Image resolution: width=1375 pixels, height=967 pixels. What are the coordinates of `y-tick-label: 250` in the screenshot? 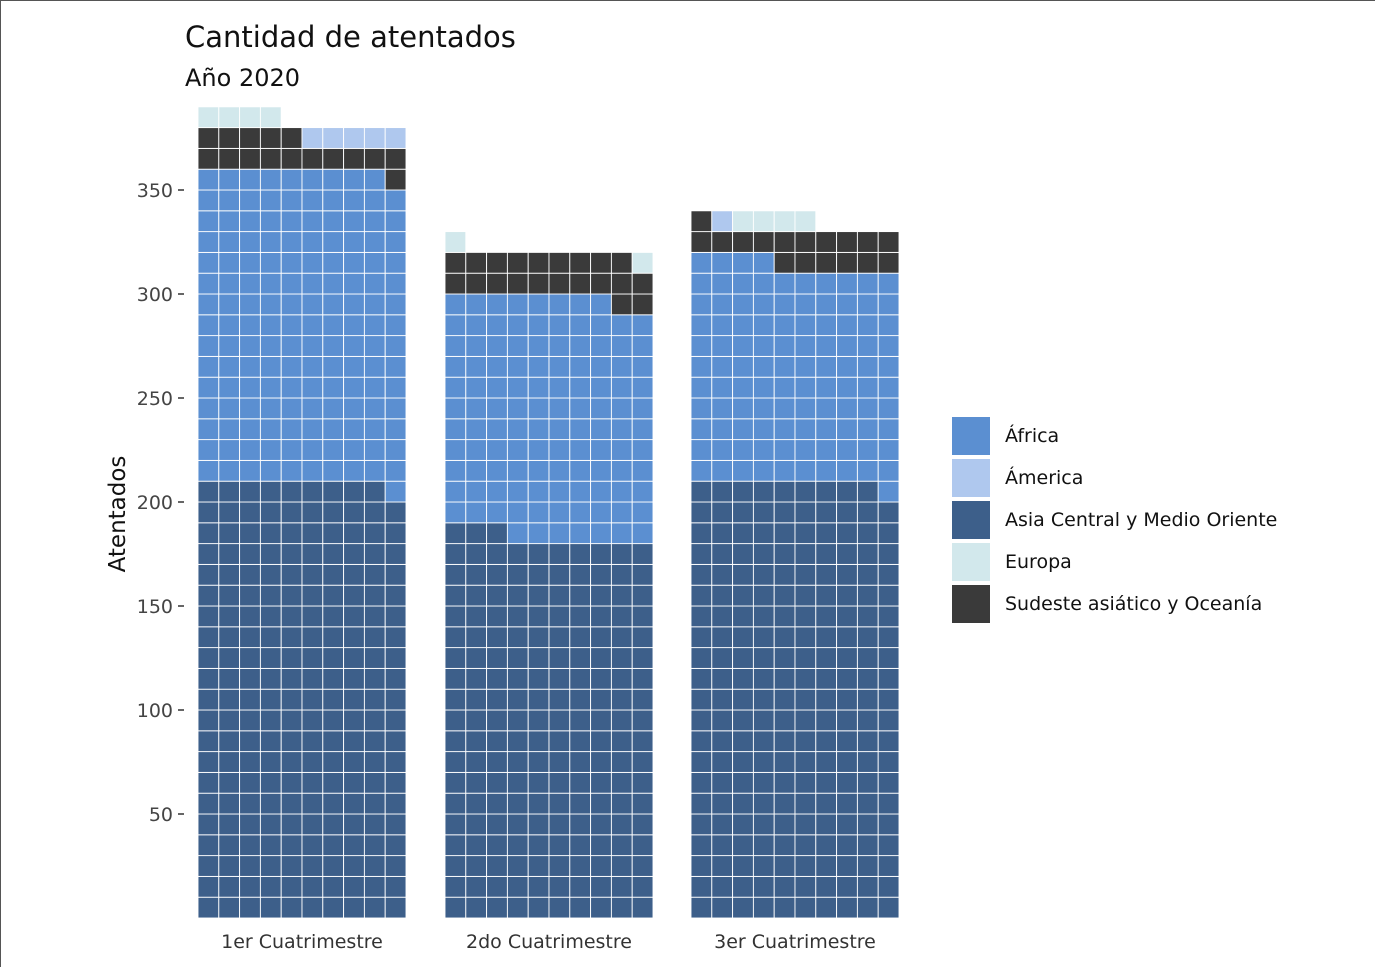 It's located at (155, 399).